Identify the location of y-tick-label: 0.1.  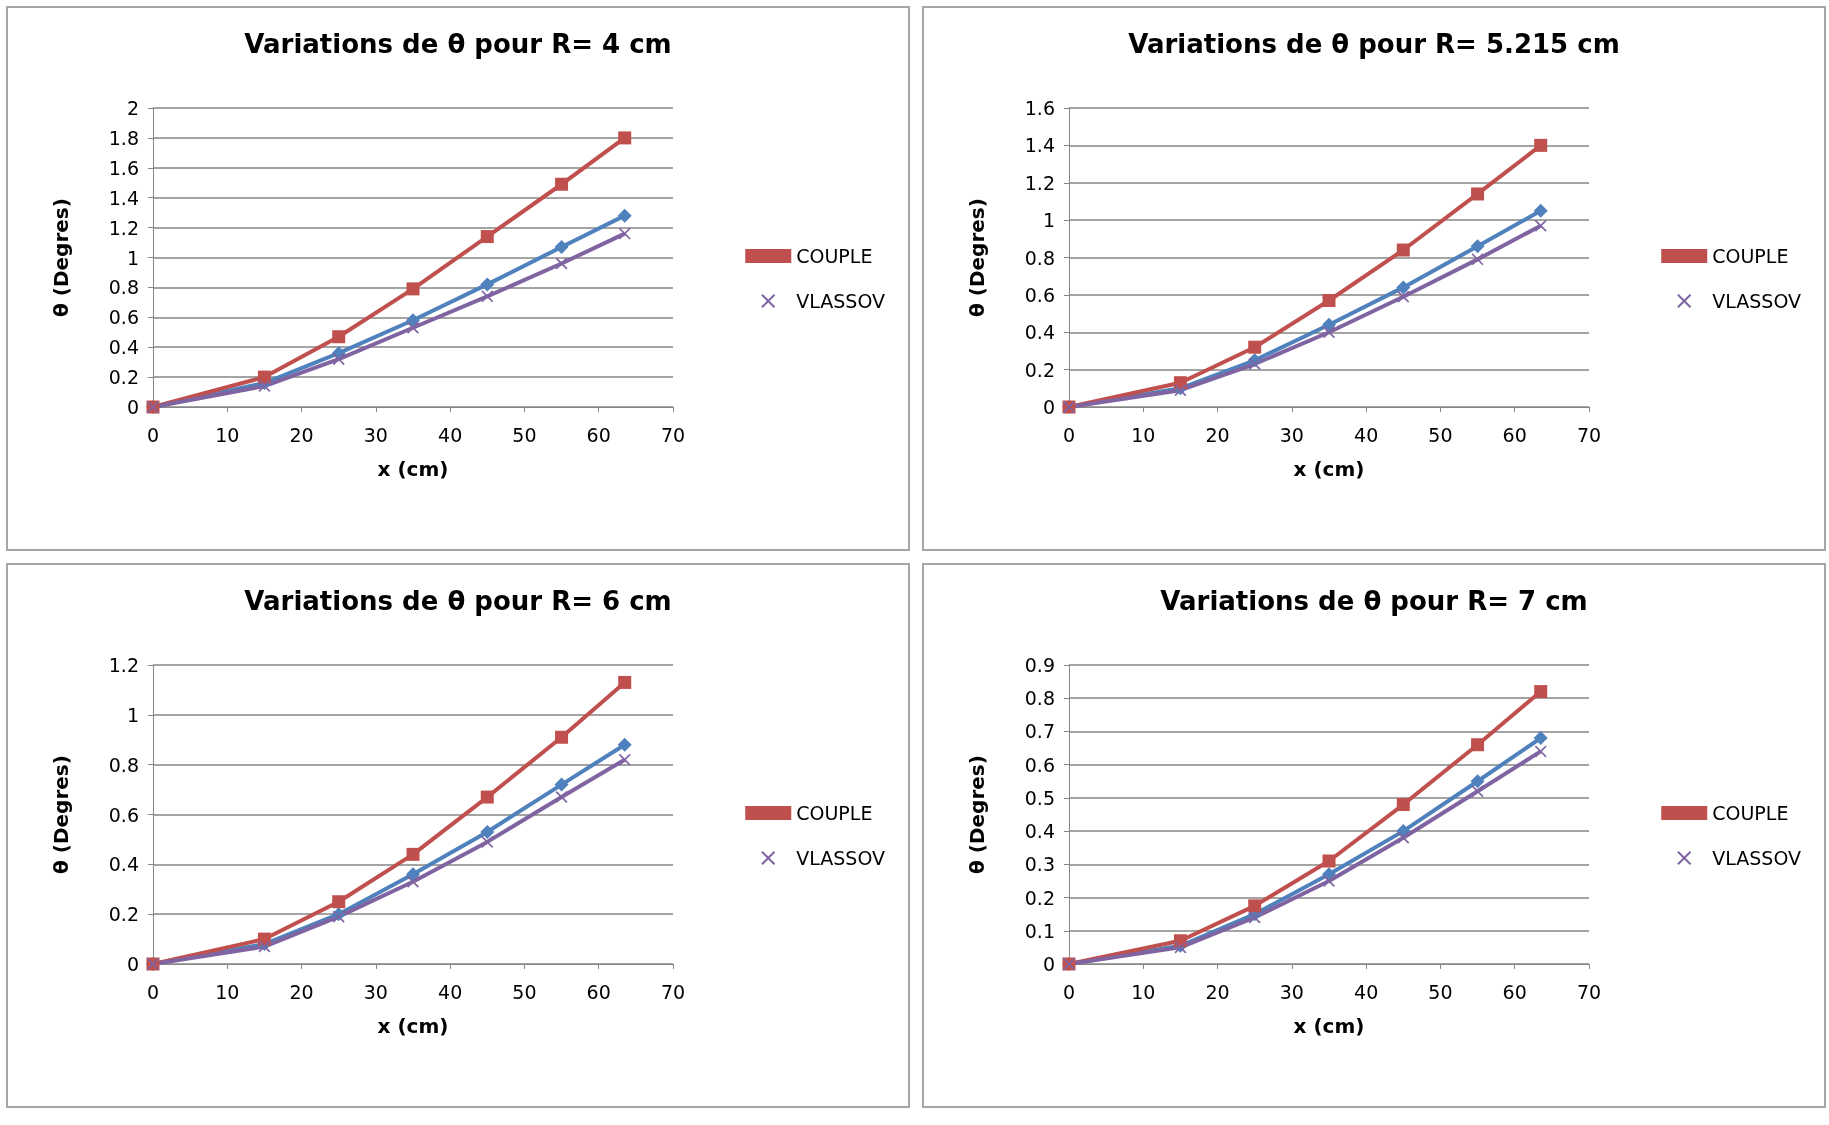
(1039, 930).